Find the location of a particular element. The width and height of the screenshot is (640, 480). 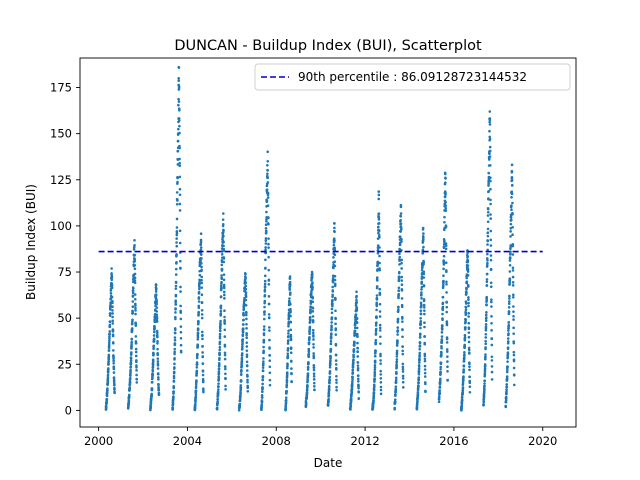

y-tick-label: 100 is located at coordinates (61, 226).